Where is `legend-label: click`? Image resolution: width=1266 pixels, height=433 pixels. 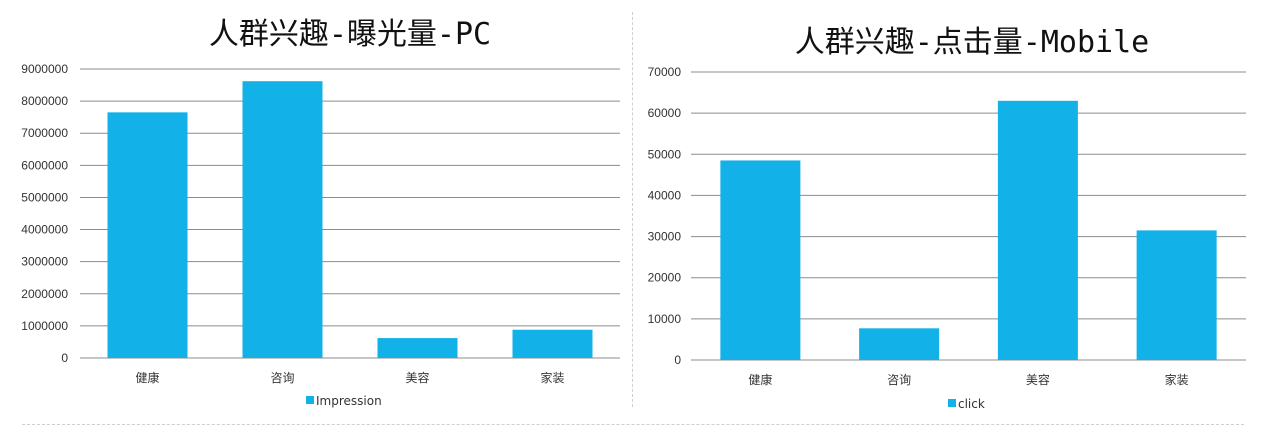
legend-label: click is located at coordinates (971, 404).